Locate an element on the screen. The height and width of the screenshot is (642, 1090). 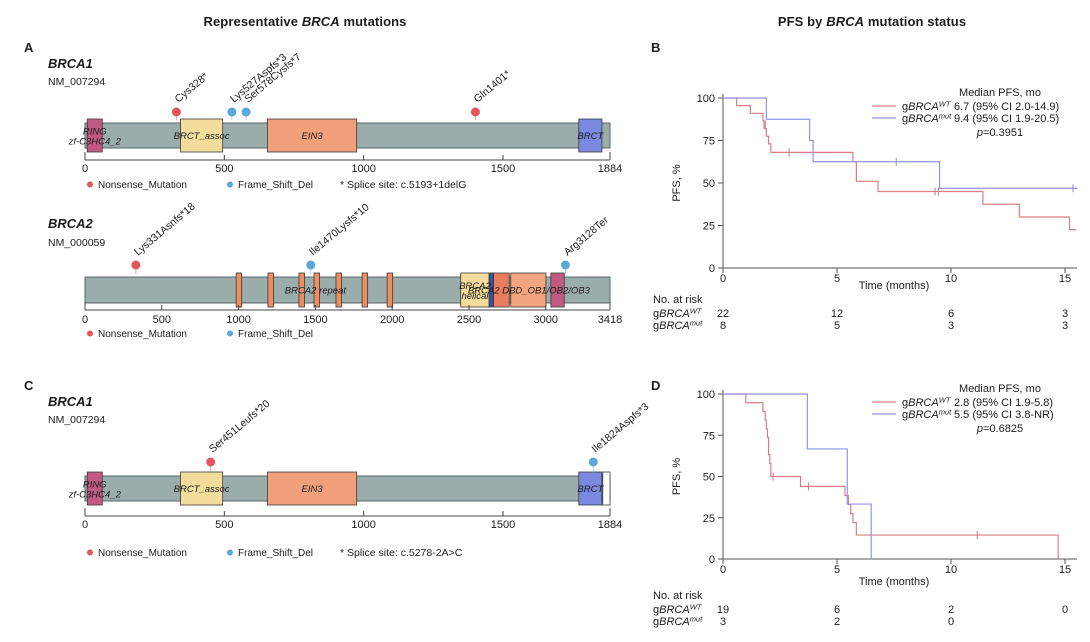
axis-tick-label: 3418 is located at coordinates (610, 320).